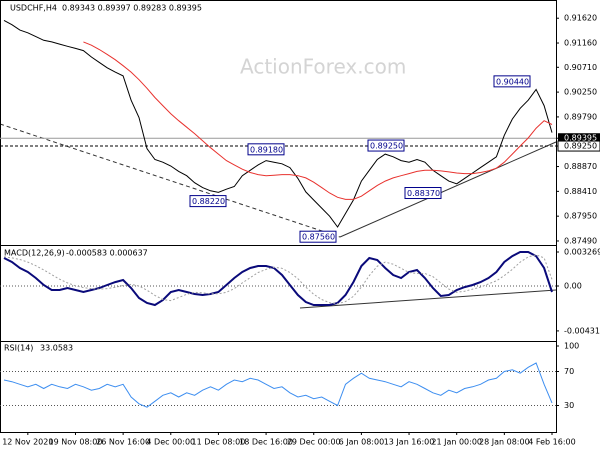  I want to click on x-tick-label: 4 Feb 16:00, so click(551, 442).